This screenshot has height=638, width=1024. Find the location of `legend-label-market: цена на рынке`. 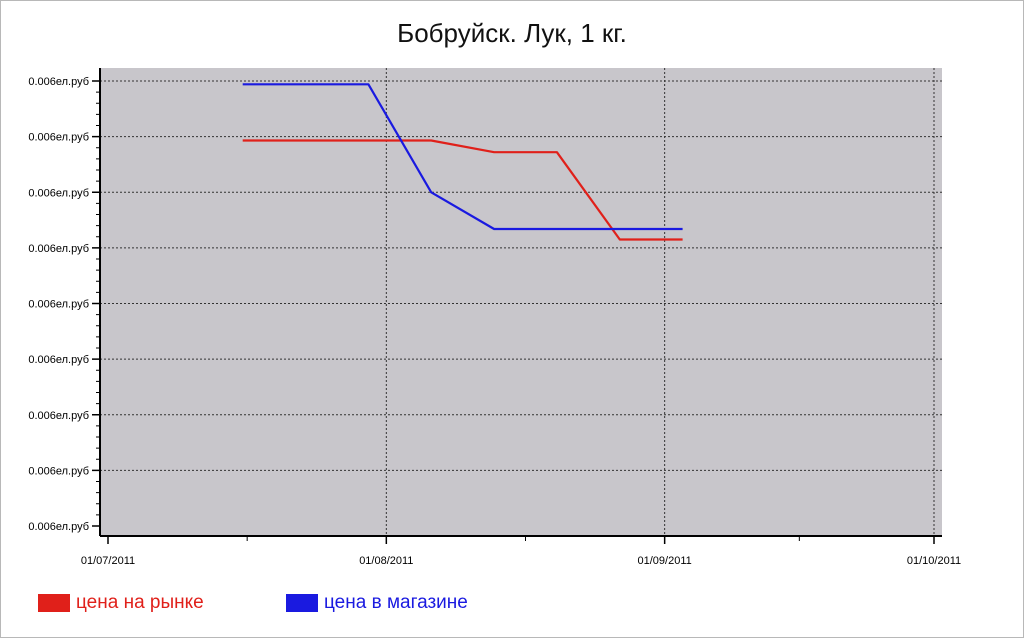

legend-label-market: цена на рынке is located at coordinates (140, 602).